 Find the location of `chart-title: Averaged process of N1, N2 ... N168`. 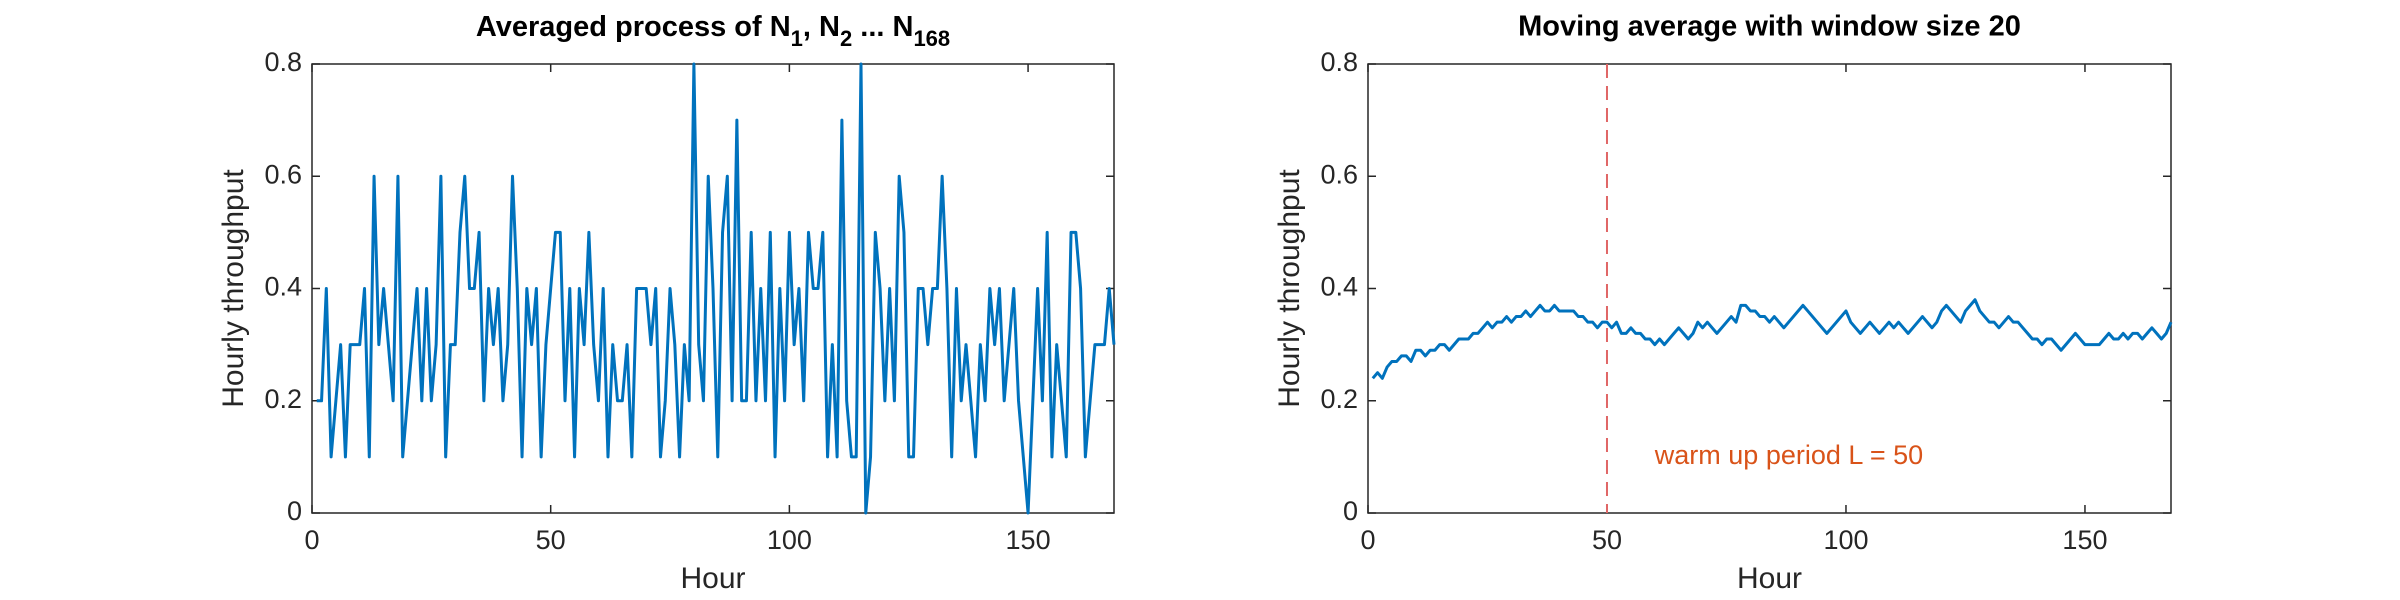

chart-title: Averaged process of N1, N2 ... N168 is located at coordinates (713, 31).